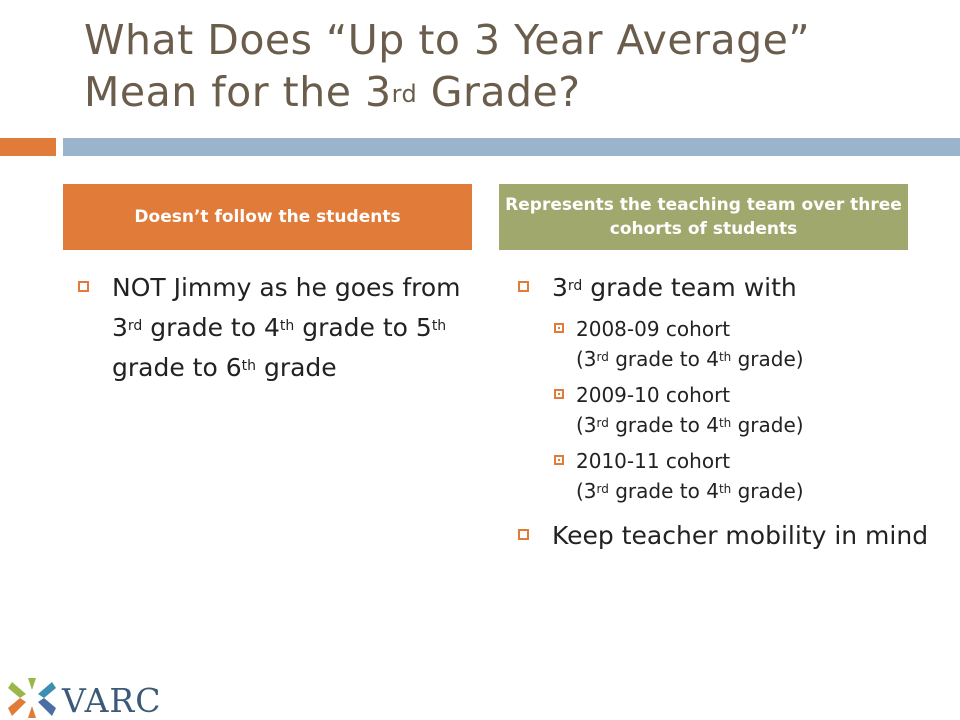 The height and width of the screenshot is (720, 960). Describe the element at coordinates (439, 326) in the screenshot. I see `left-bullet-sup-3: th` at that location.